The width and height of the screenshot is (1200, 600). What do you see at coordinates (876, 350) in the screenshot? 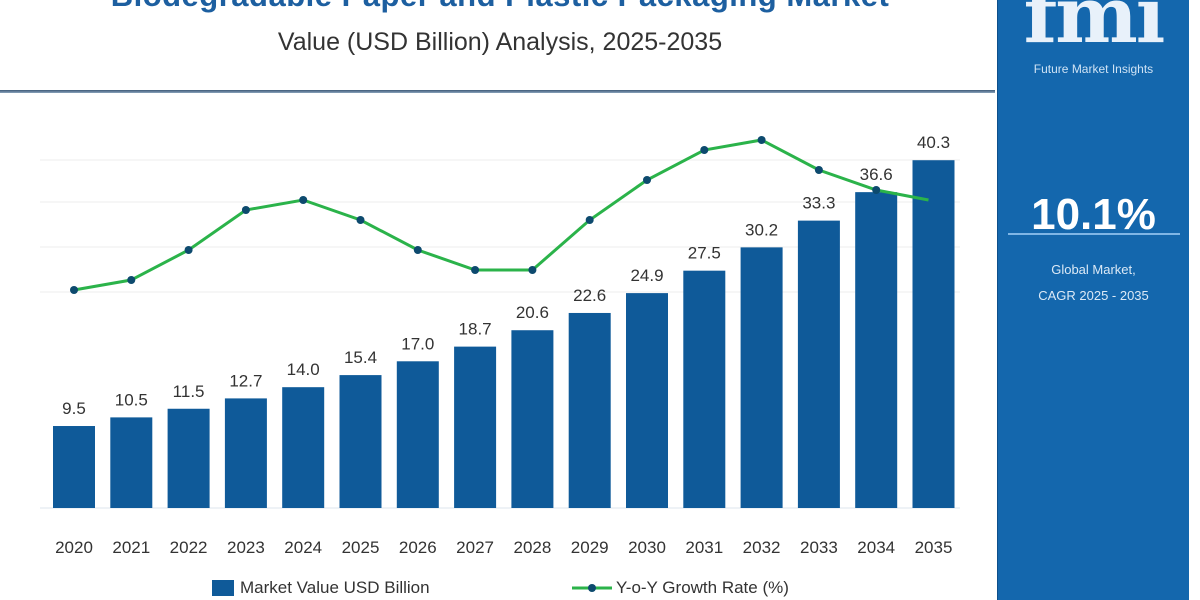
I see `bar-2034` at bounding box center [876, 350].